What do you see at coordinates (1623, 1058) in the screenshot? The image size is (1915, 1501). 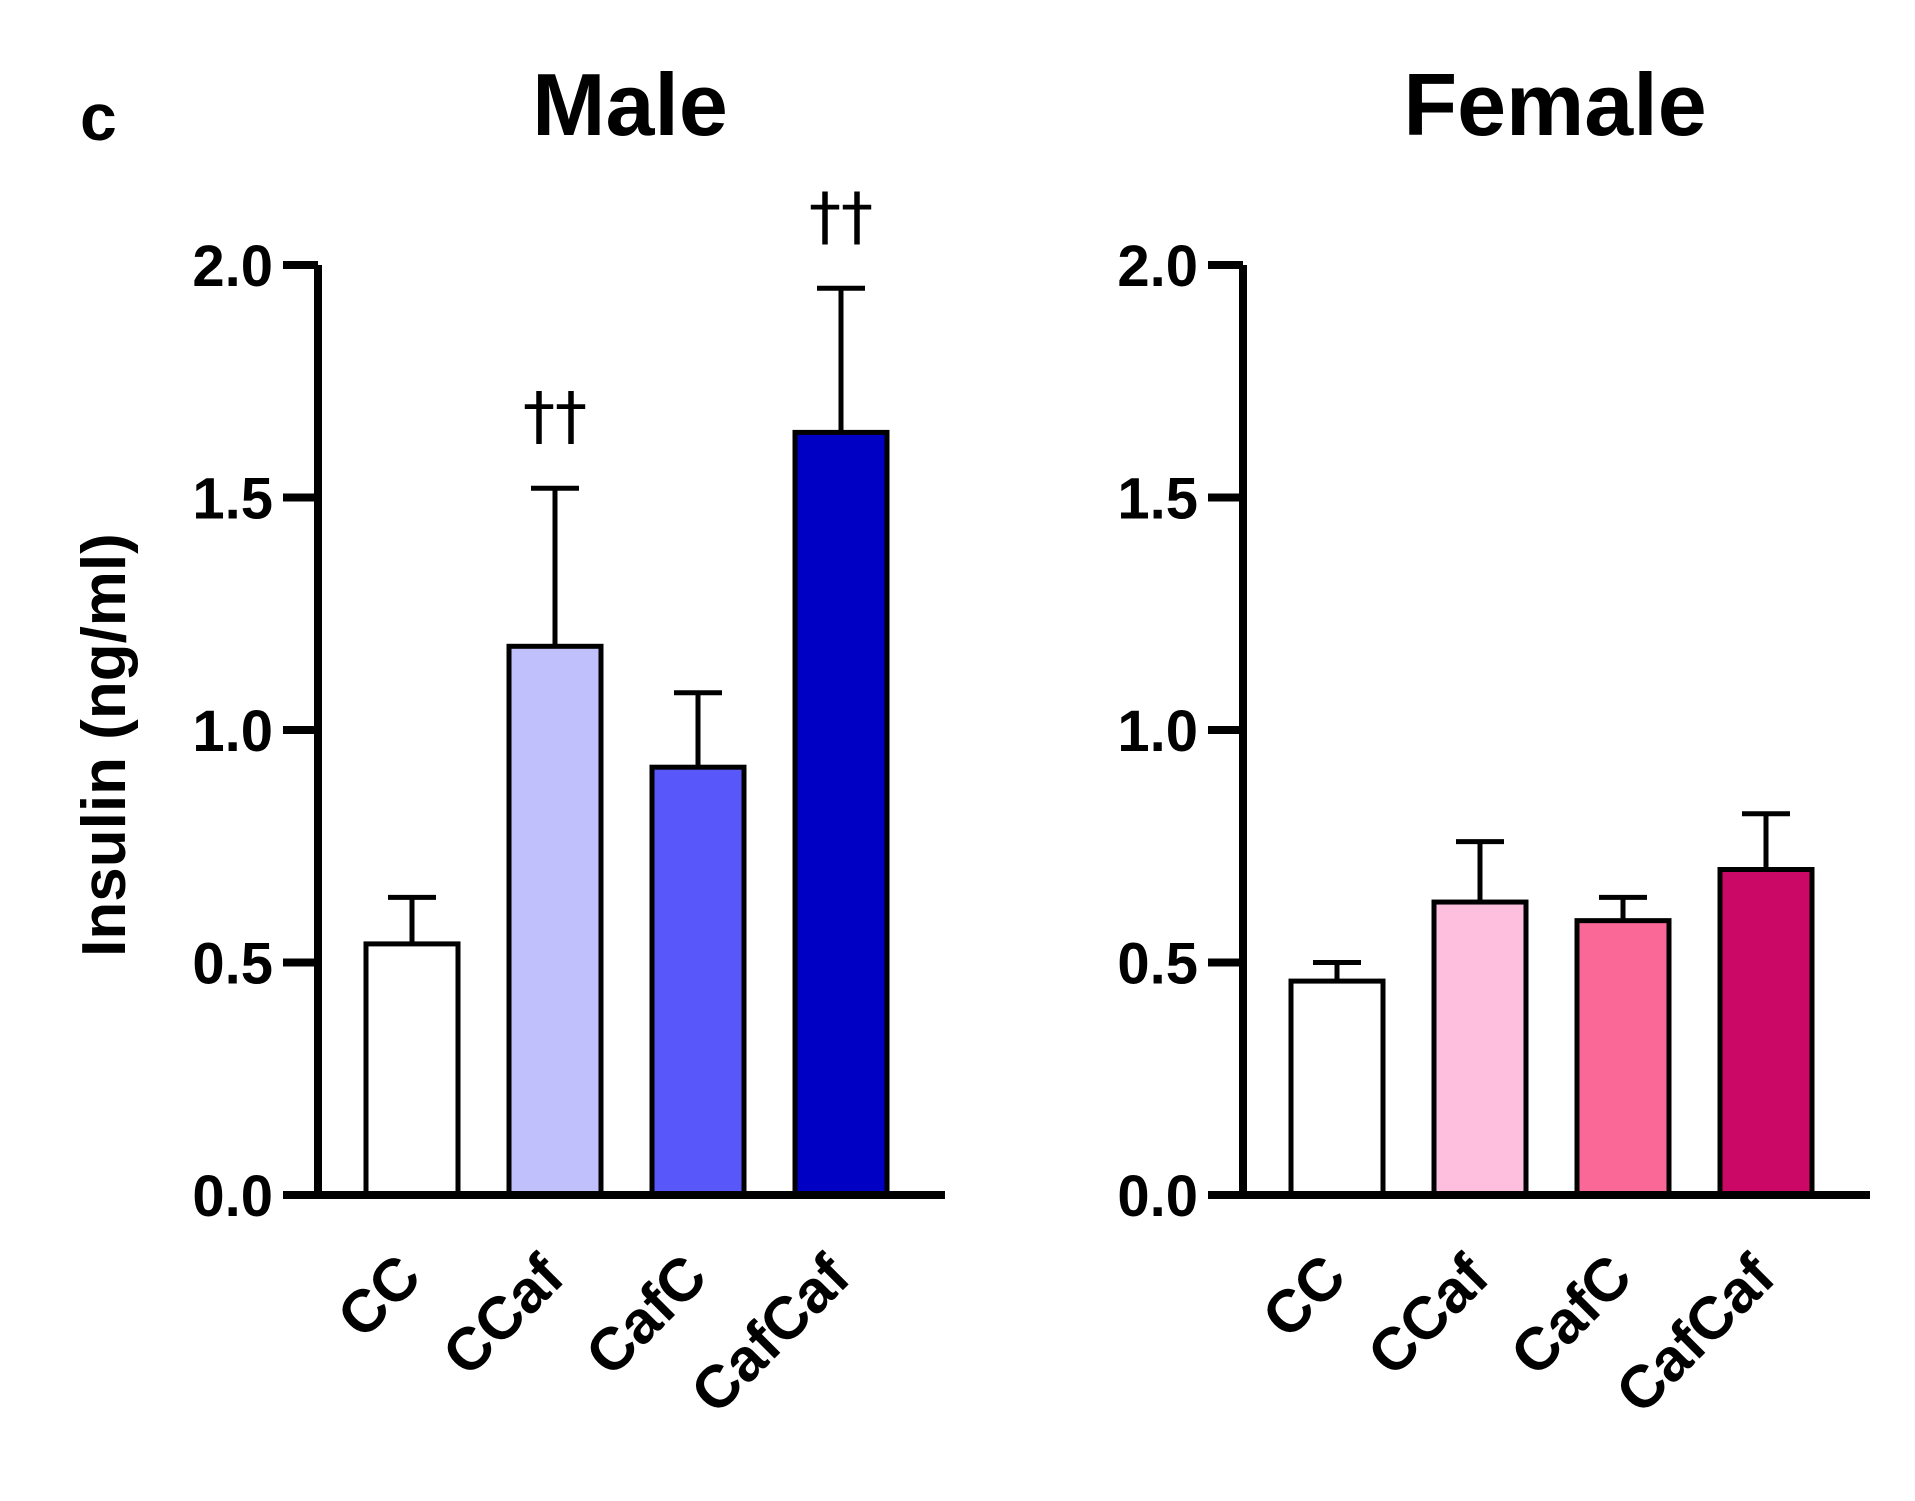 I see `bar-female-cafc` at bounding box center [1623, 1058].